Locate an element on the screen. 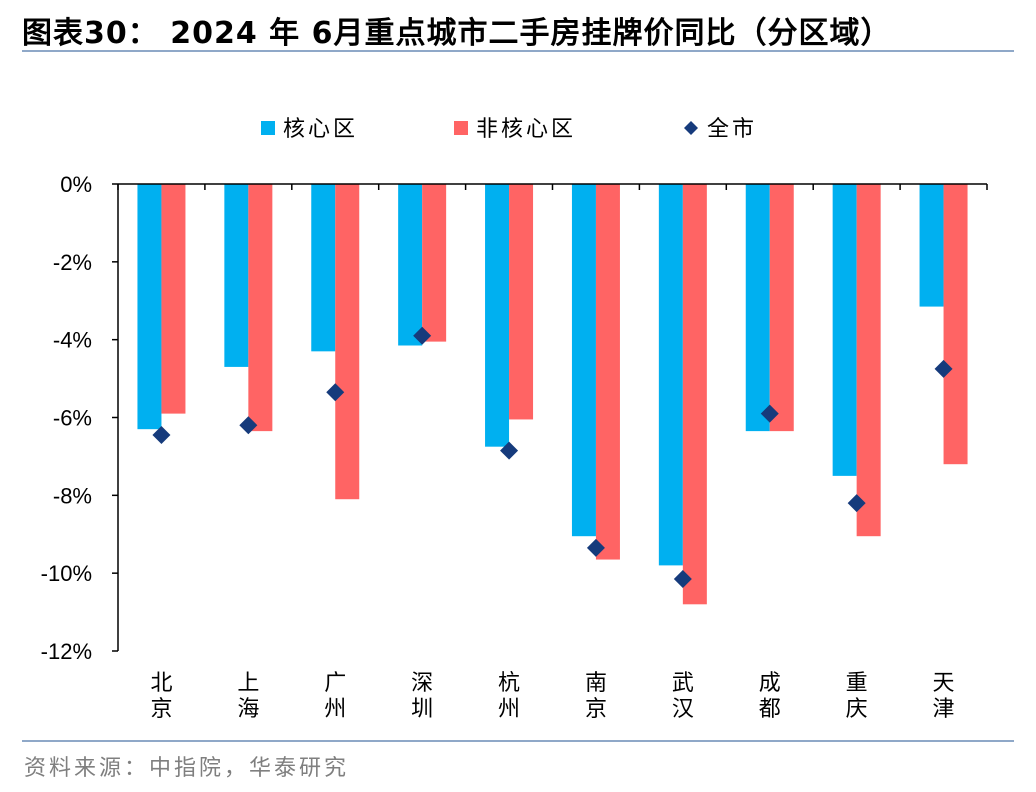 The height and width of the screenshot is (792, 1036). x-tick-label: 南京 is located at coordinates (596, 696).